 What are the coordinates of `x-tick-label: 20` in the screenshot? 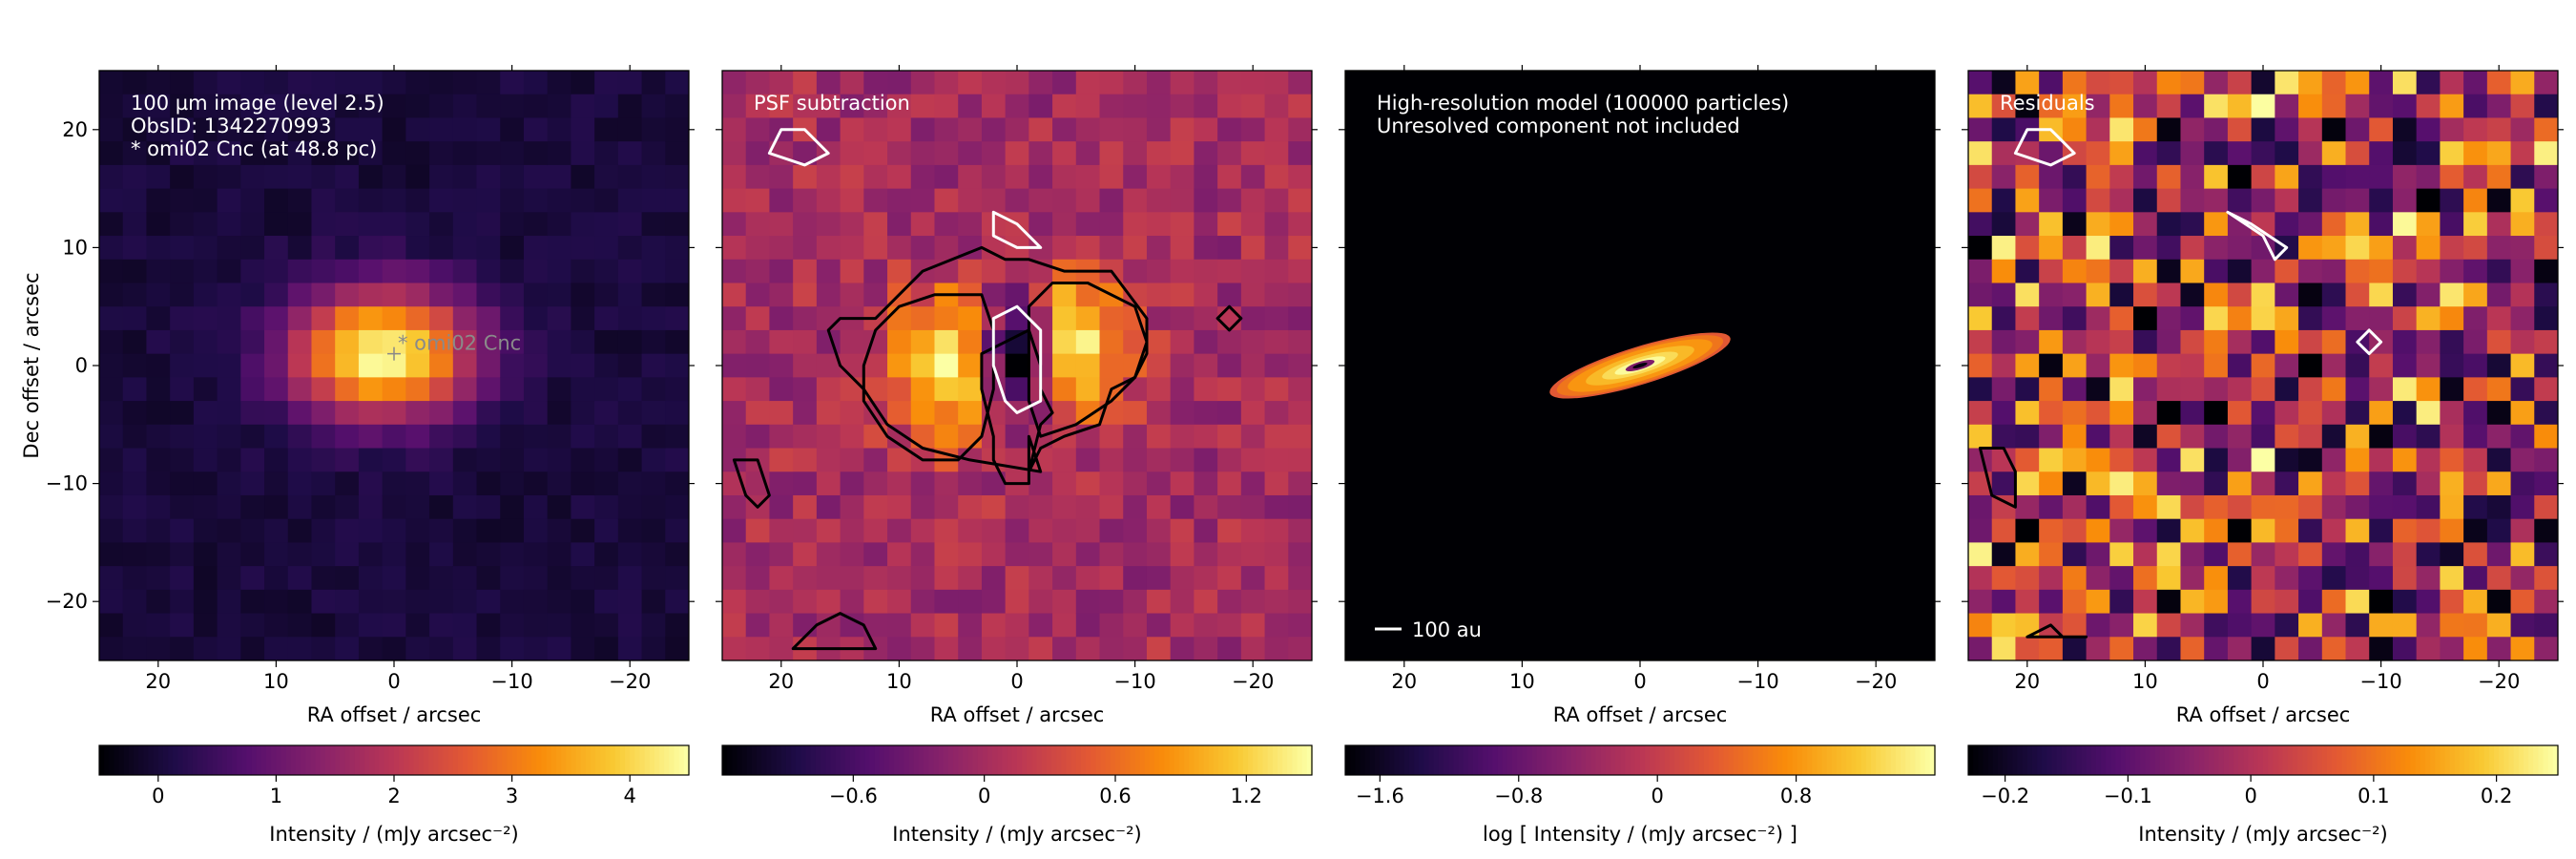 It's located at (781, 681).